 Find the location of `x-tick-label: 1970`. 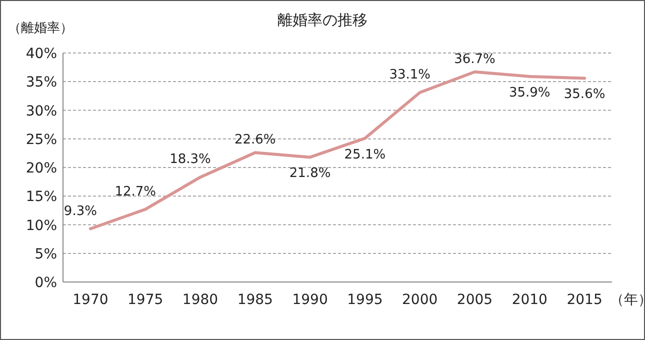

x-tick-label: 1970 is located at coordinates (90, 300).